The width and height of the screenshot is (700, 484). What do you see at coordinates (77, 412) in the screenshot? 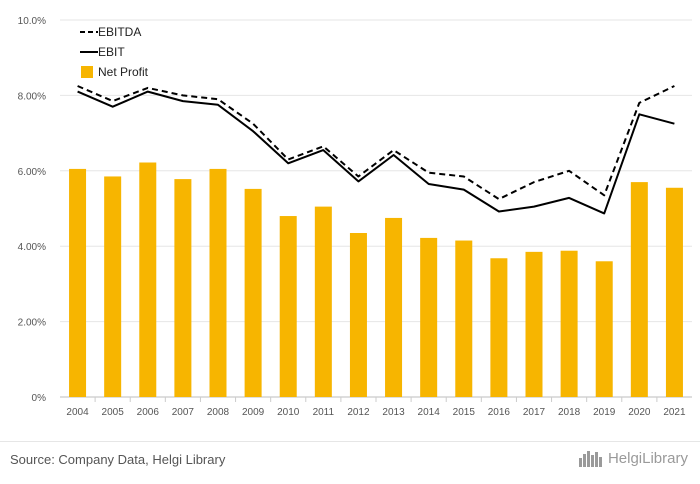
I see `x-tick-label: 2004` at bounding box center [77, 412].